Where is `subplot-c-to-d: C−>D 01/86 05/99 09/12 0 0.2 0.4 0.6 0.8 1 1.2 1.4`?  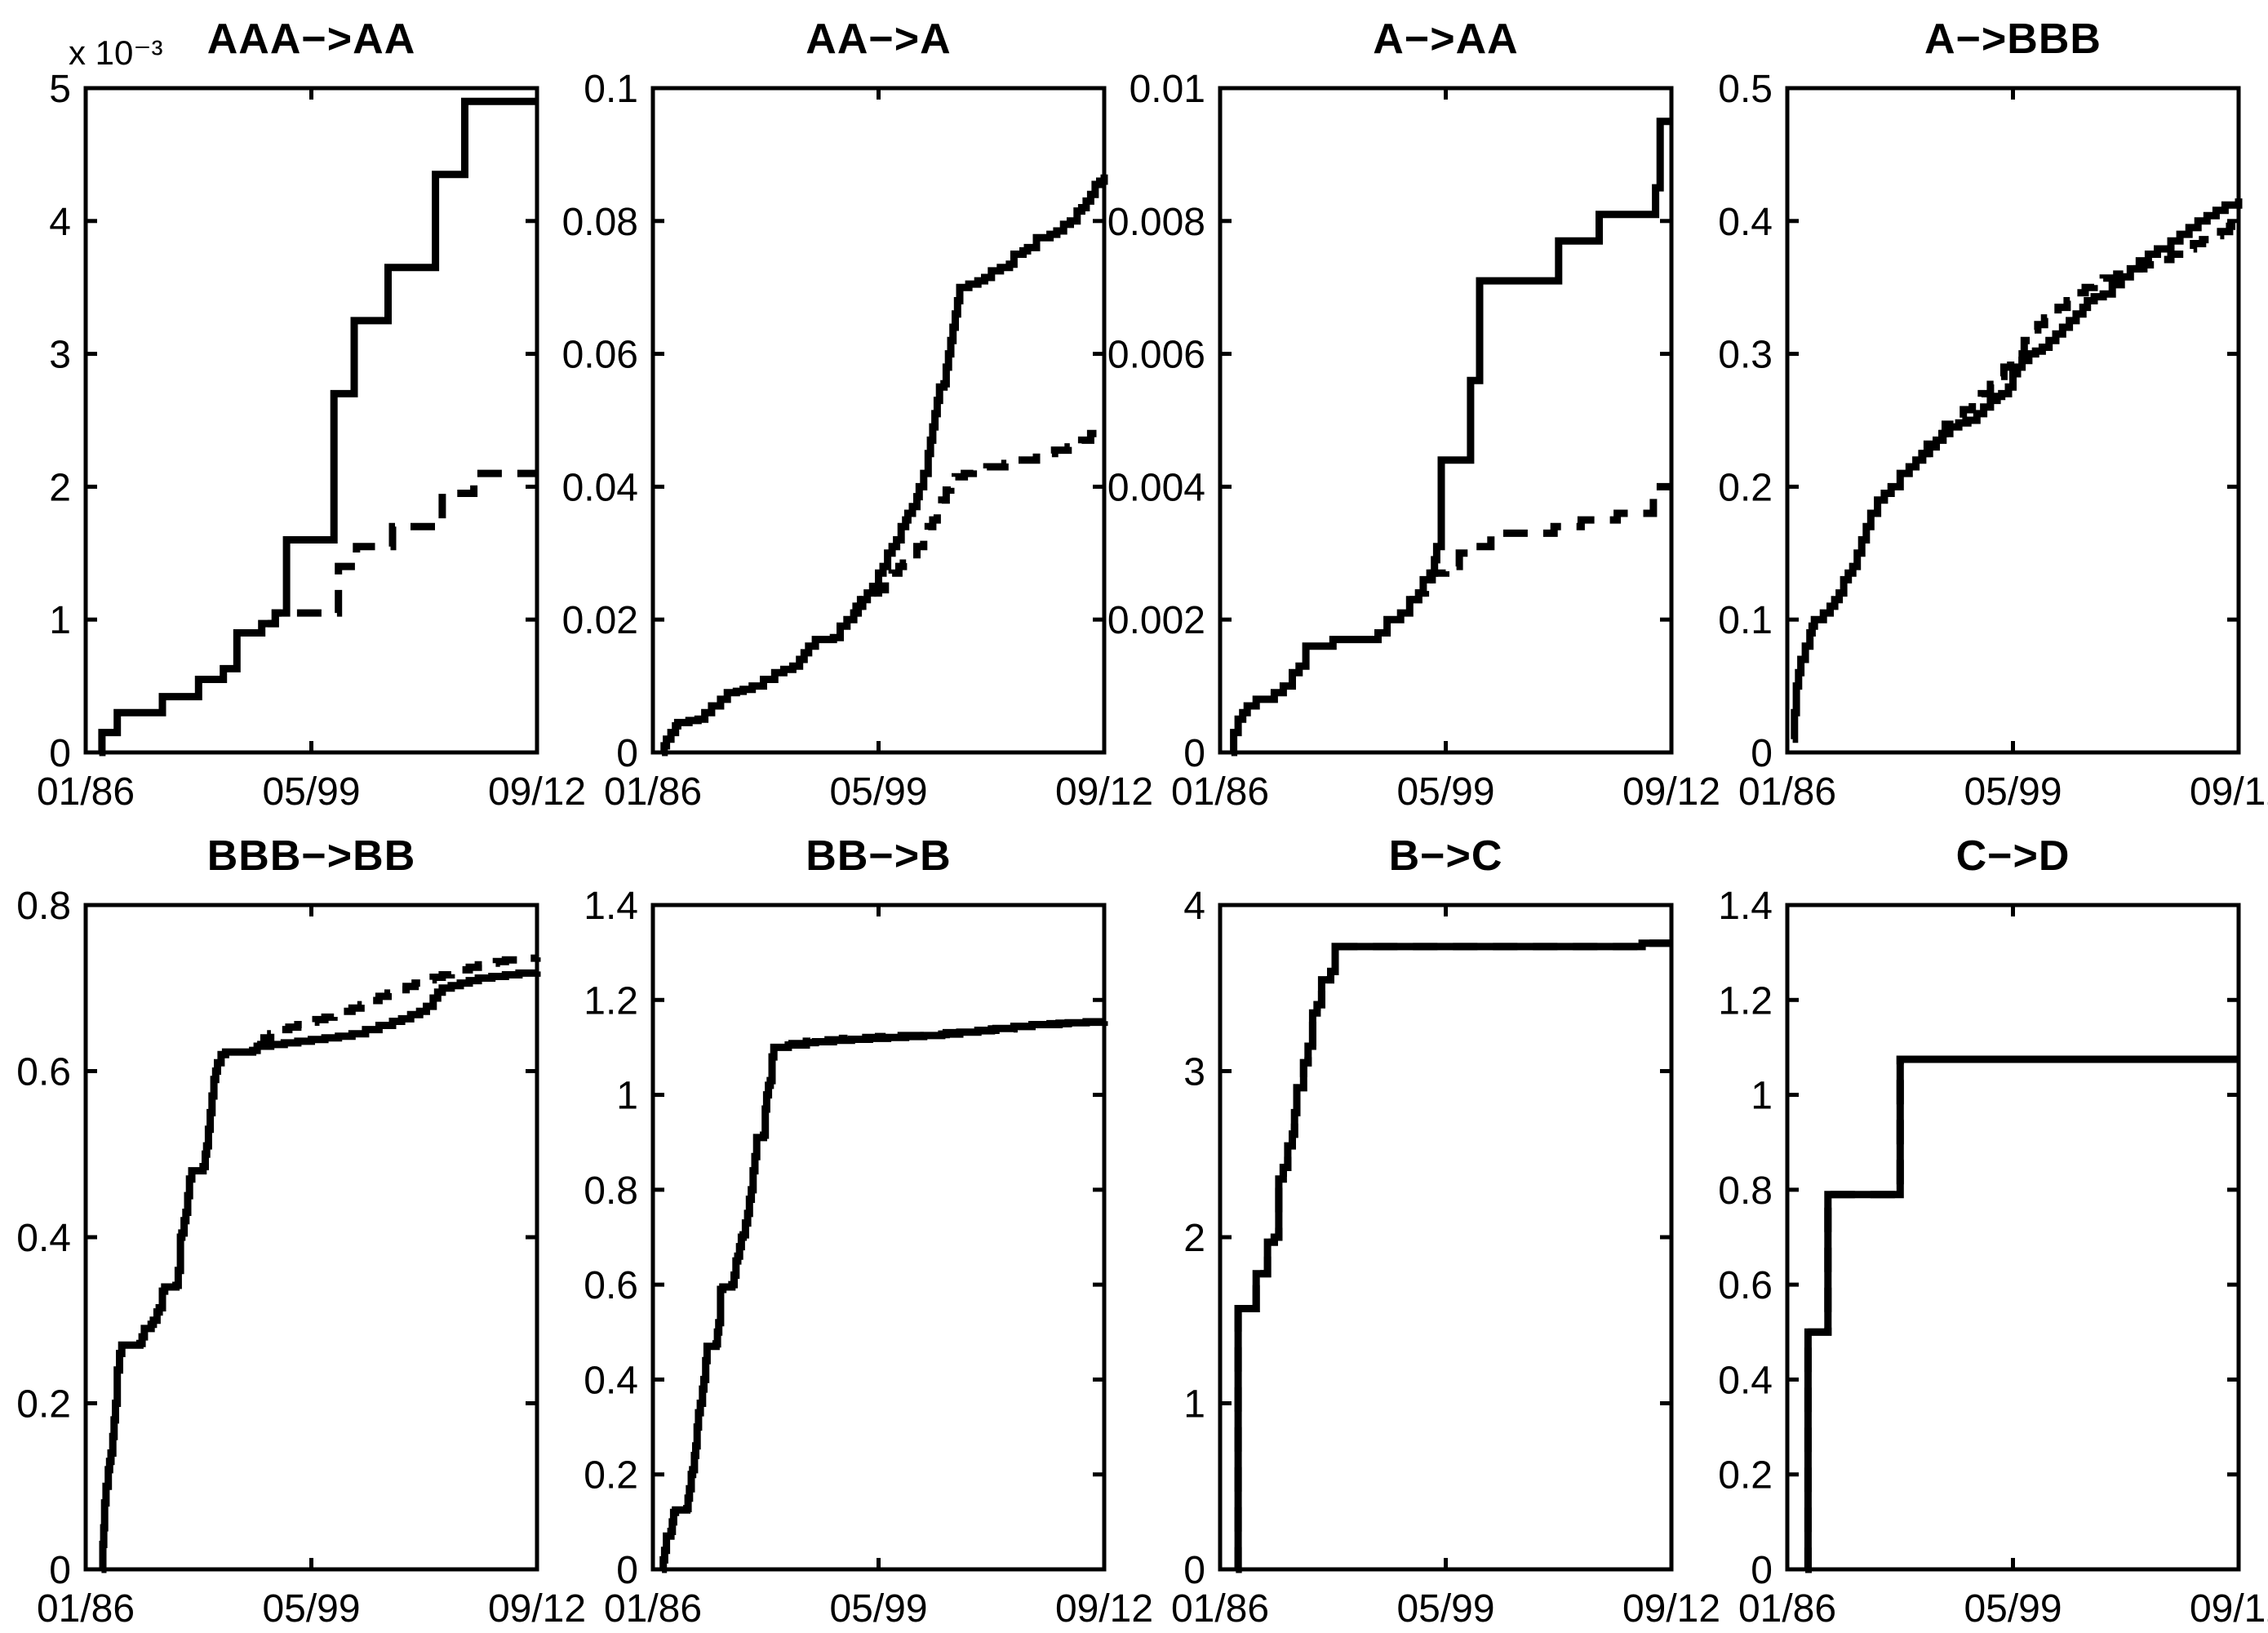
subplot-c-to-d: C−>D 01/86 05/99 09/12 0 0.2 0.4 0.6 0.8 1 1.2 1.4 is located at coordinates (1985, 1225).